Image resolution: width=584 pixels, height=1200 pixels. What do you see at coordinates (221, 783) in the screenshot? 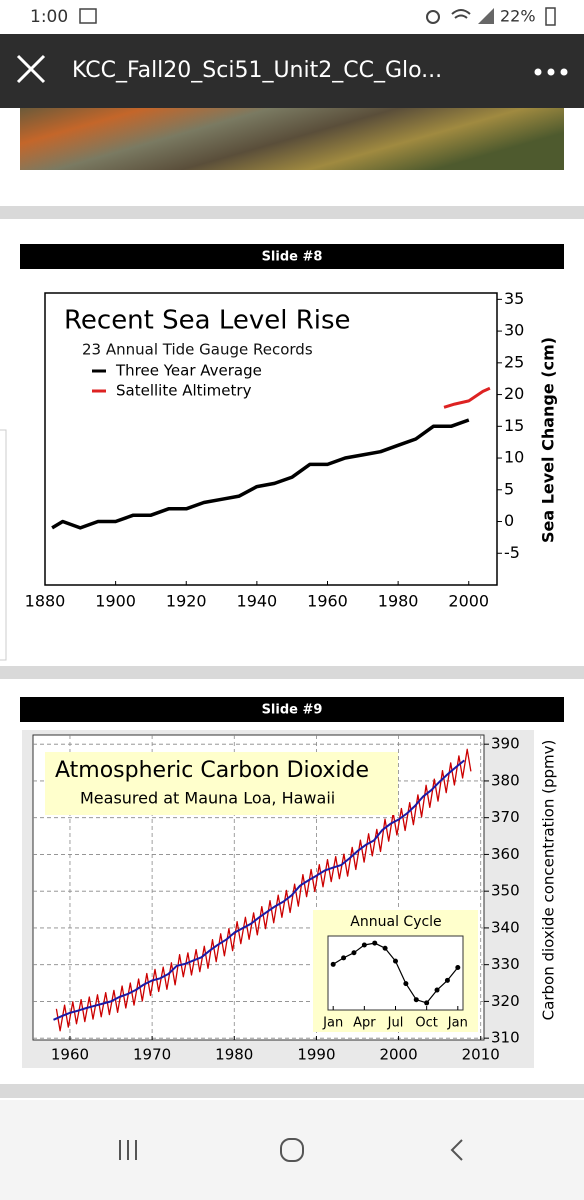
I see `title-box` at bounding box center [221, 783].